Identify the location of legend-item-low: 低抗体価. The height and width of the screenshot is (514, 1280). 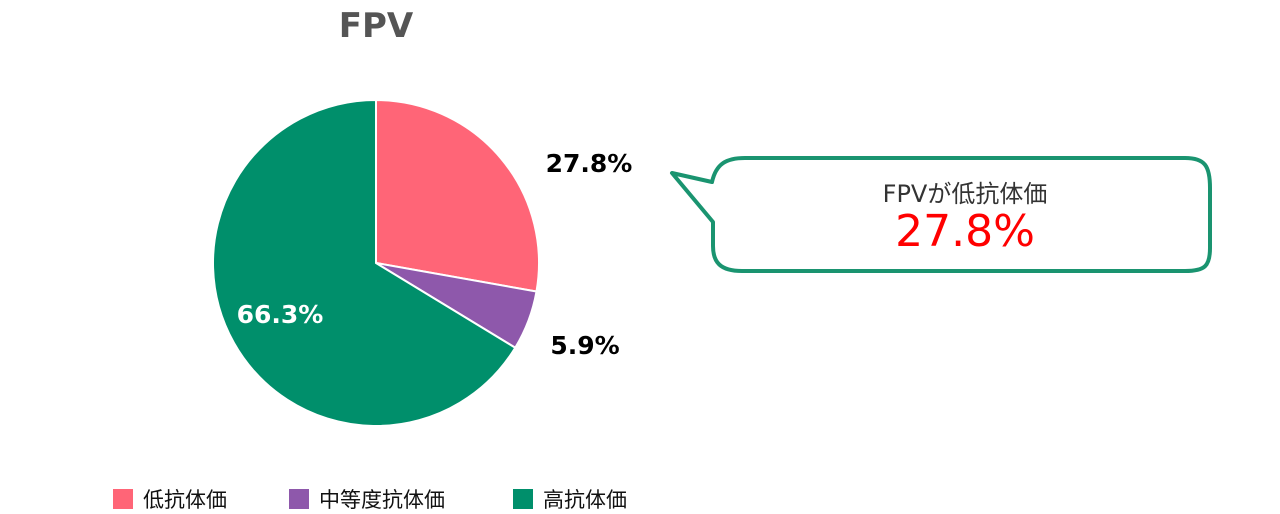
(170, 499).